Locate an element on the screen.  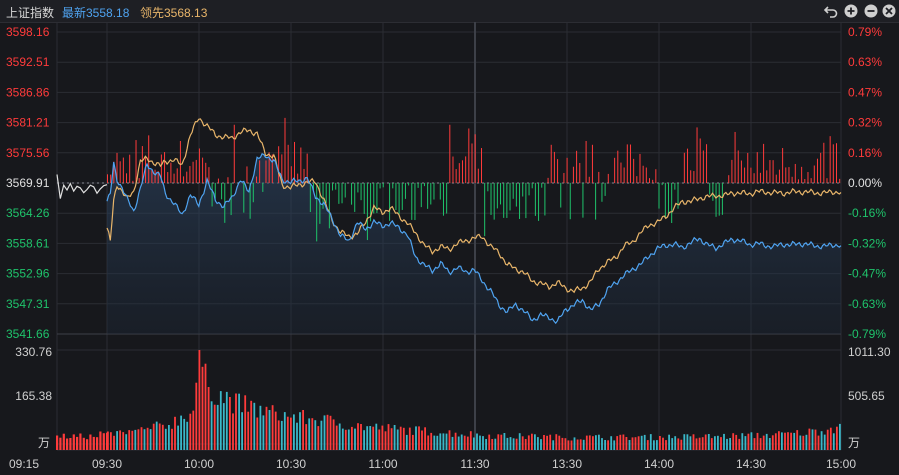
price-tick-label: 3592.51 is located at coordinates (28, 62).